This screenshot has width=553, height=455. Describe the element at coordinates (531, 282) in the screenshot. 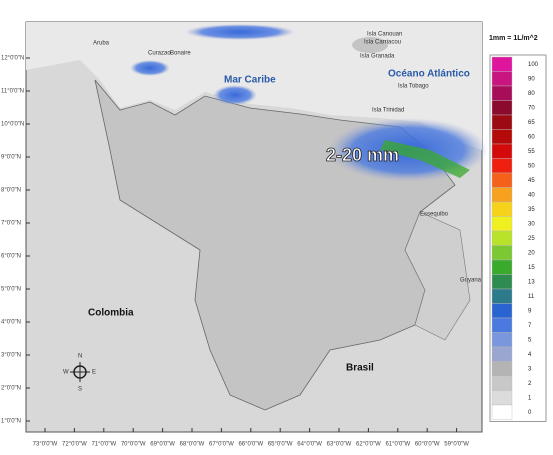

I see `legend-value: 13` at that location.